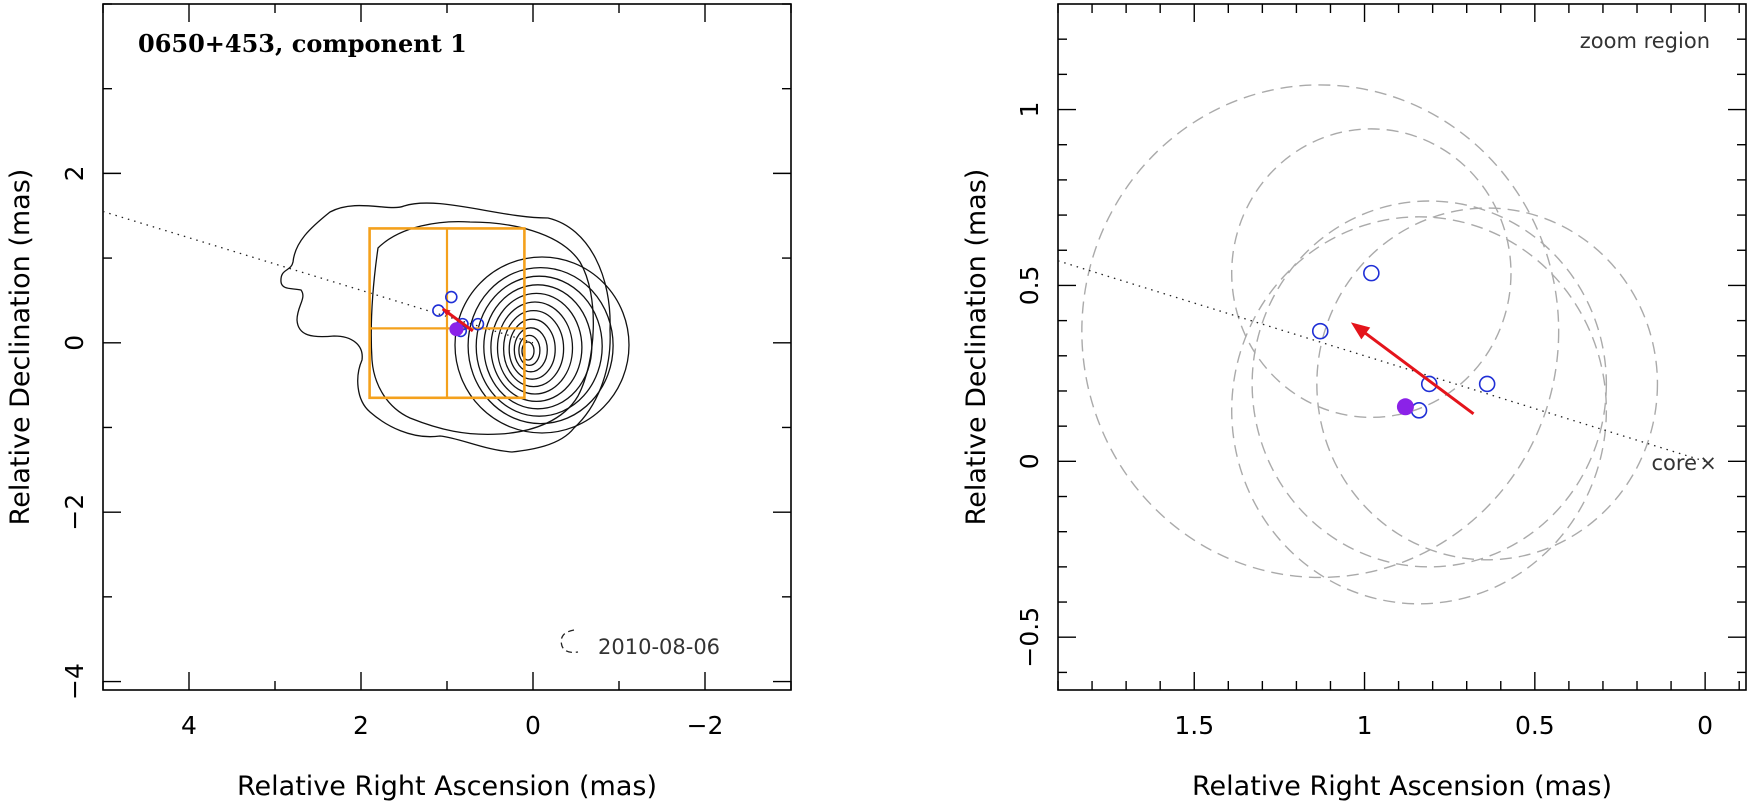  I want to click on left-x-tick-label: 4, so click(189, 725).